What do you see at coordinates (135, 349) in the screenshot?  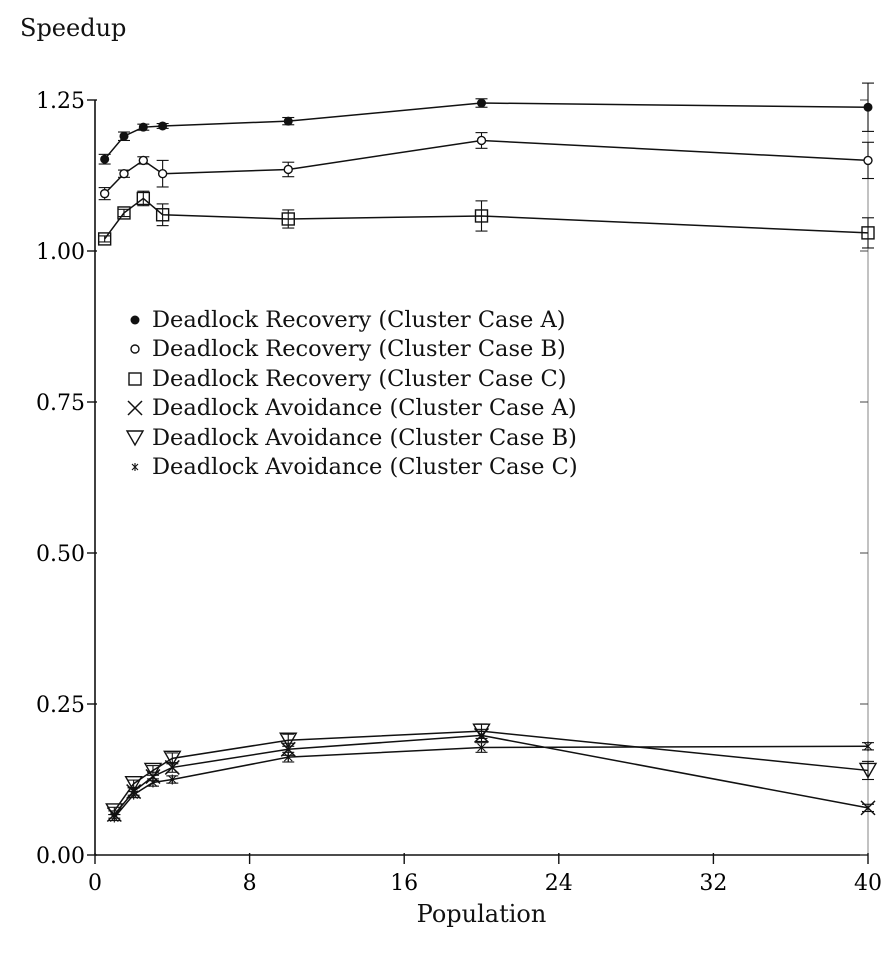 I see `open-circle-icon` at bounding box center [135, 349].